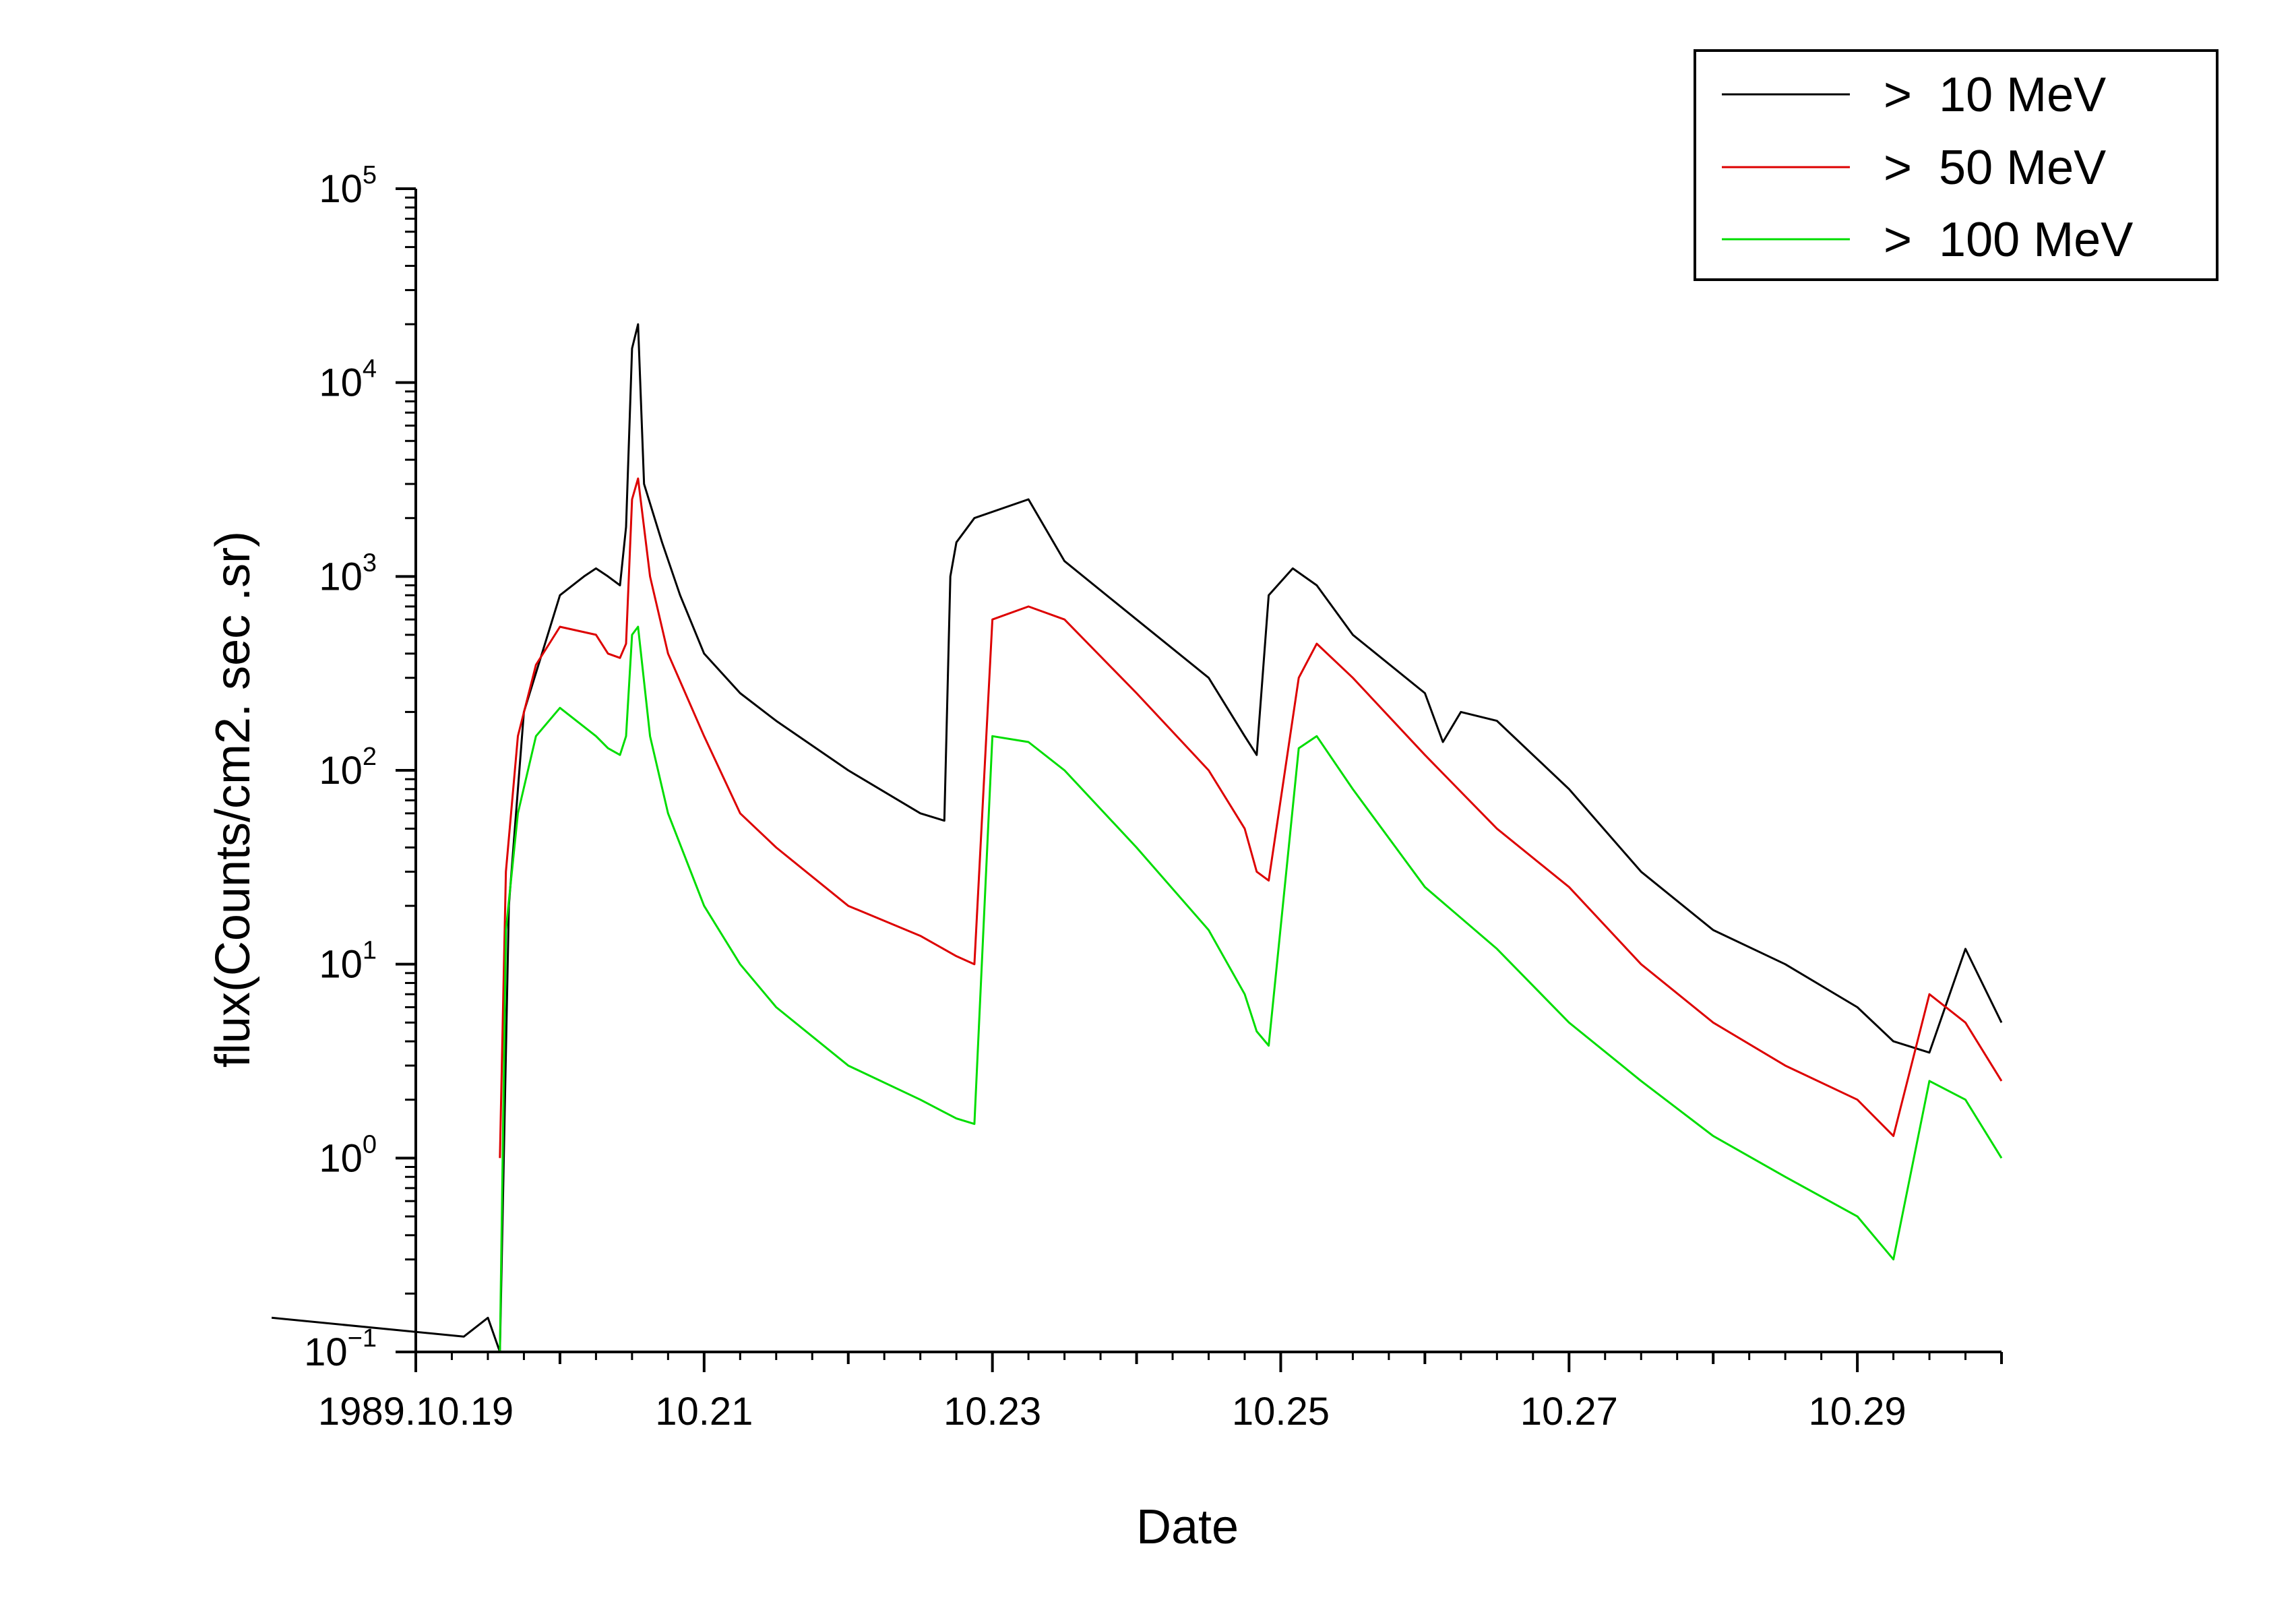  What do you see at coordinates (1187, 1527) in the screenshot?
I see `x-axis-title: Date` at bounding box center [1187, 1527].